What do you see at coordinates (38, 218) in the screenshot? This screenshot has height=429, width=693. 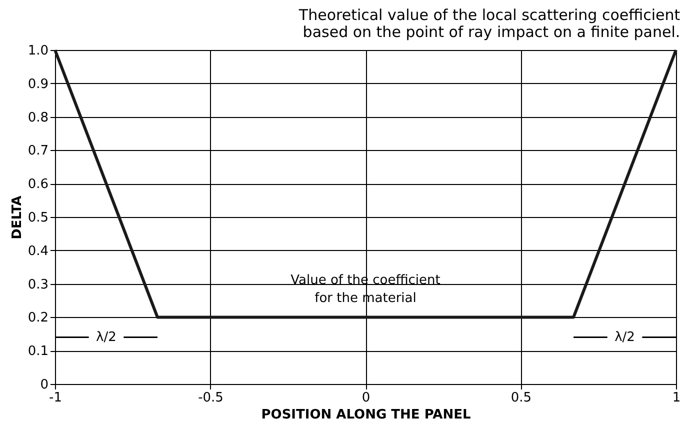 I see `y-tick-label: 0.5` at bounding box center [38, 218].